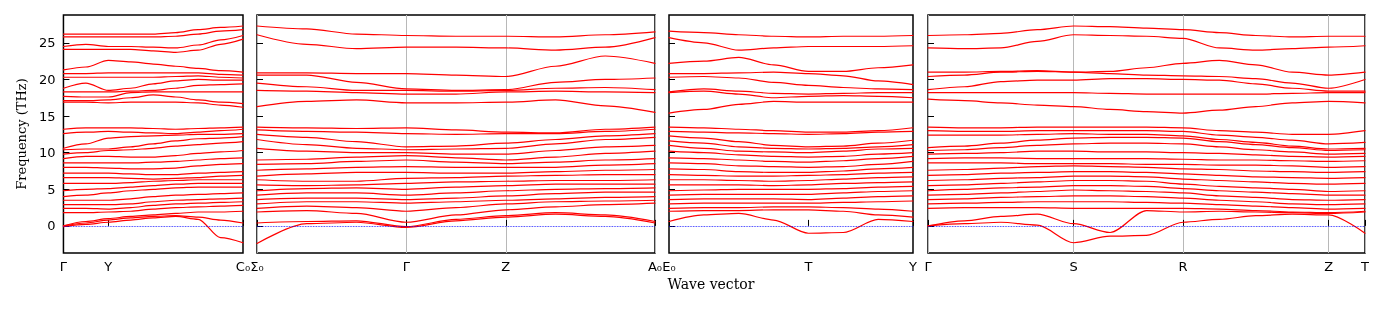  What do you see at coordinates (1183, 266) in the screenshot?
I see `x-tick-label: R` at bounding box center [1183, 266].